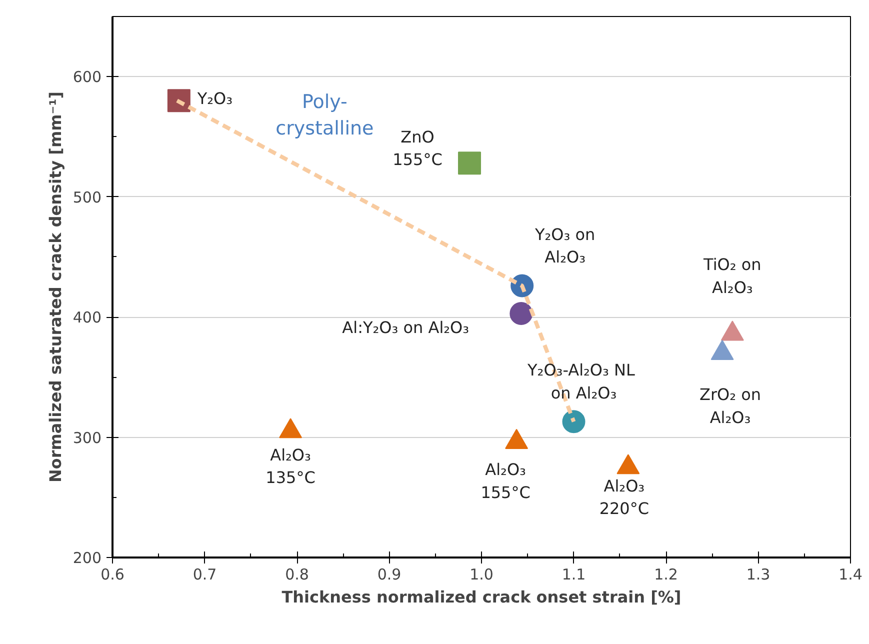  I want to click on series-label: Y₂O₃-Al₂O₃ NL on Al₂O₃, so click(580, 381).